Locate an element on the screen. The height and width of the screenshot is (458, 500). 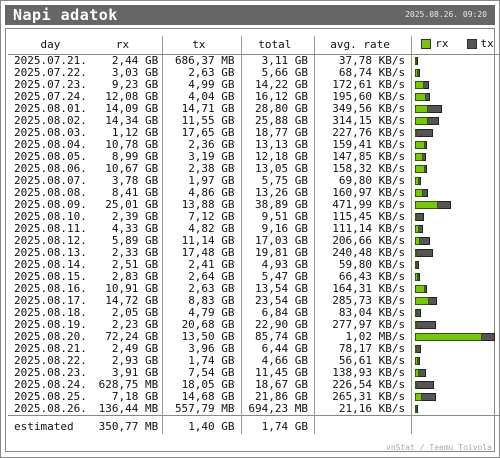
tx-cell: 18,05 GB is located at coordinates (202, 385).